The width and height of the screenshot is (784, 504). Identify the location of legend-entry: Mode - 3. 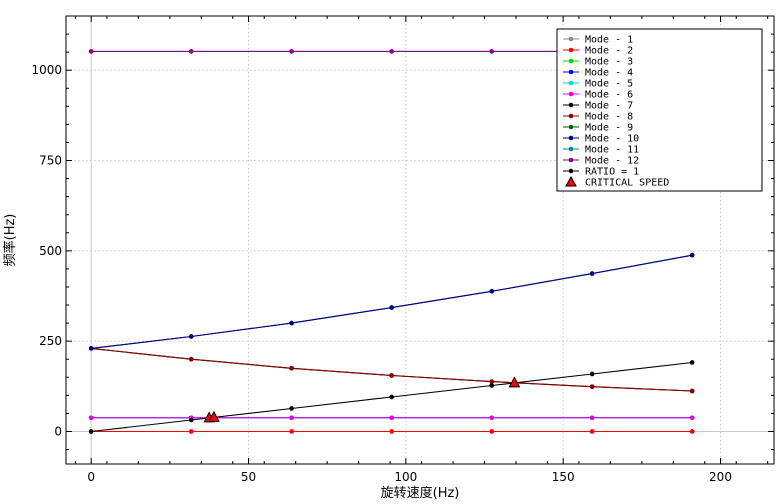
(598, 62).